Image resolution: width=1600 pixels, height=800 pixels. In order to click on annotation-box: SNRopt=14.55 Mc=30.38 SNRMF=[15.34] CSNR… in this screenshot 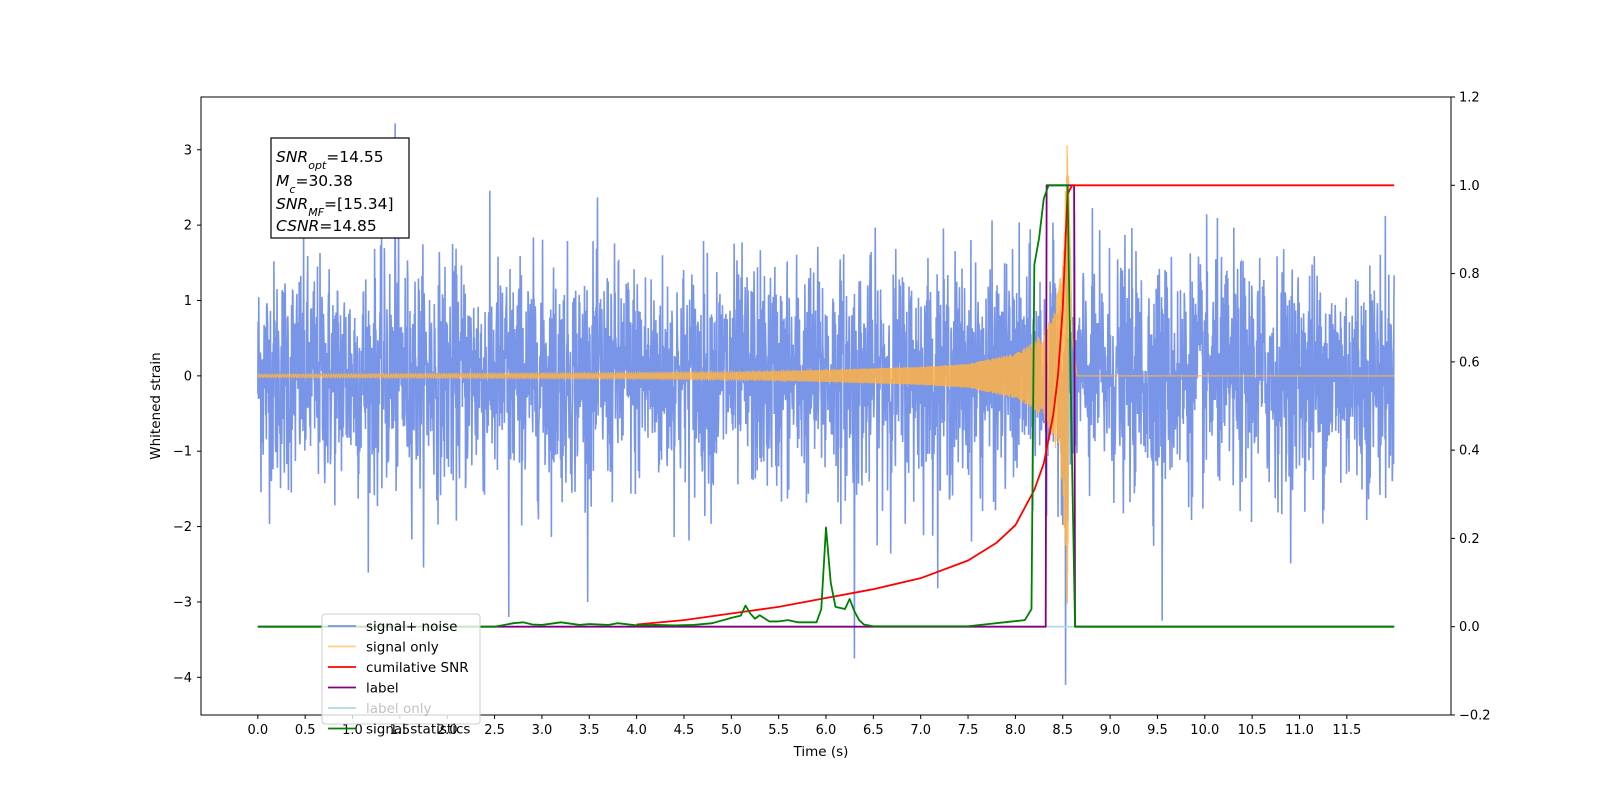, I will do `click(340, 188)`.